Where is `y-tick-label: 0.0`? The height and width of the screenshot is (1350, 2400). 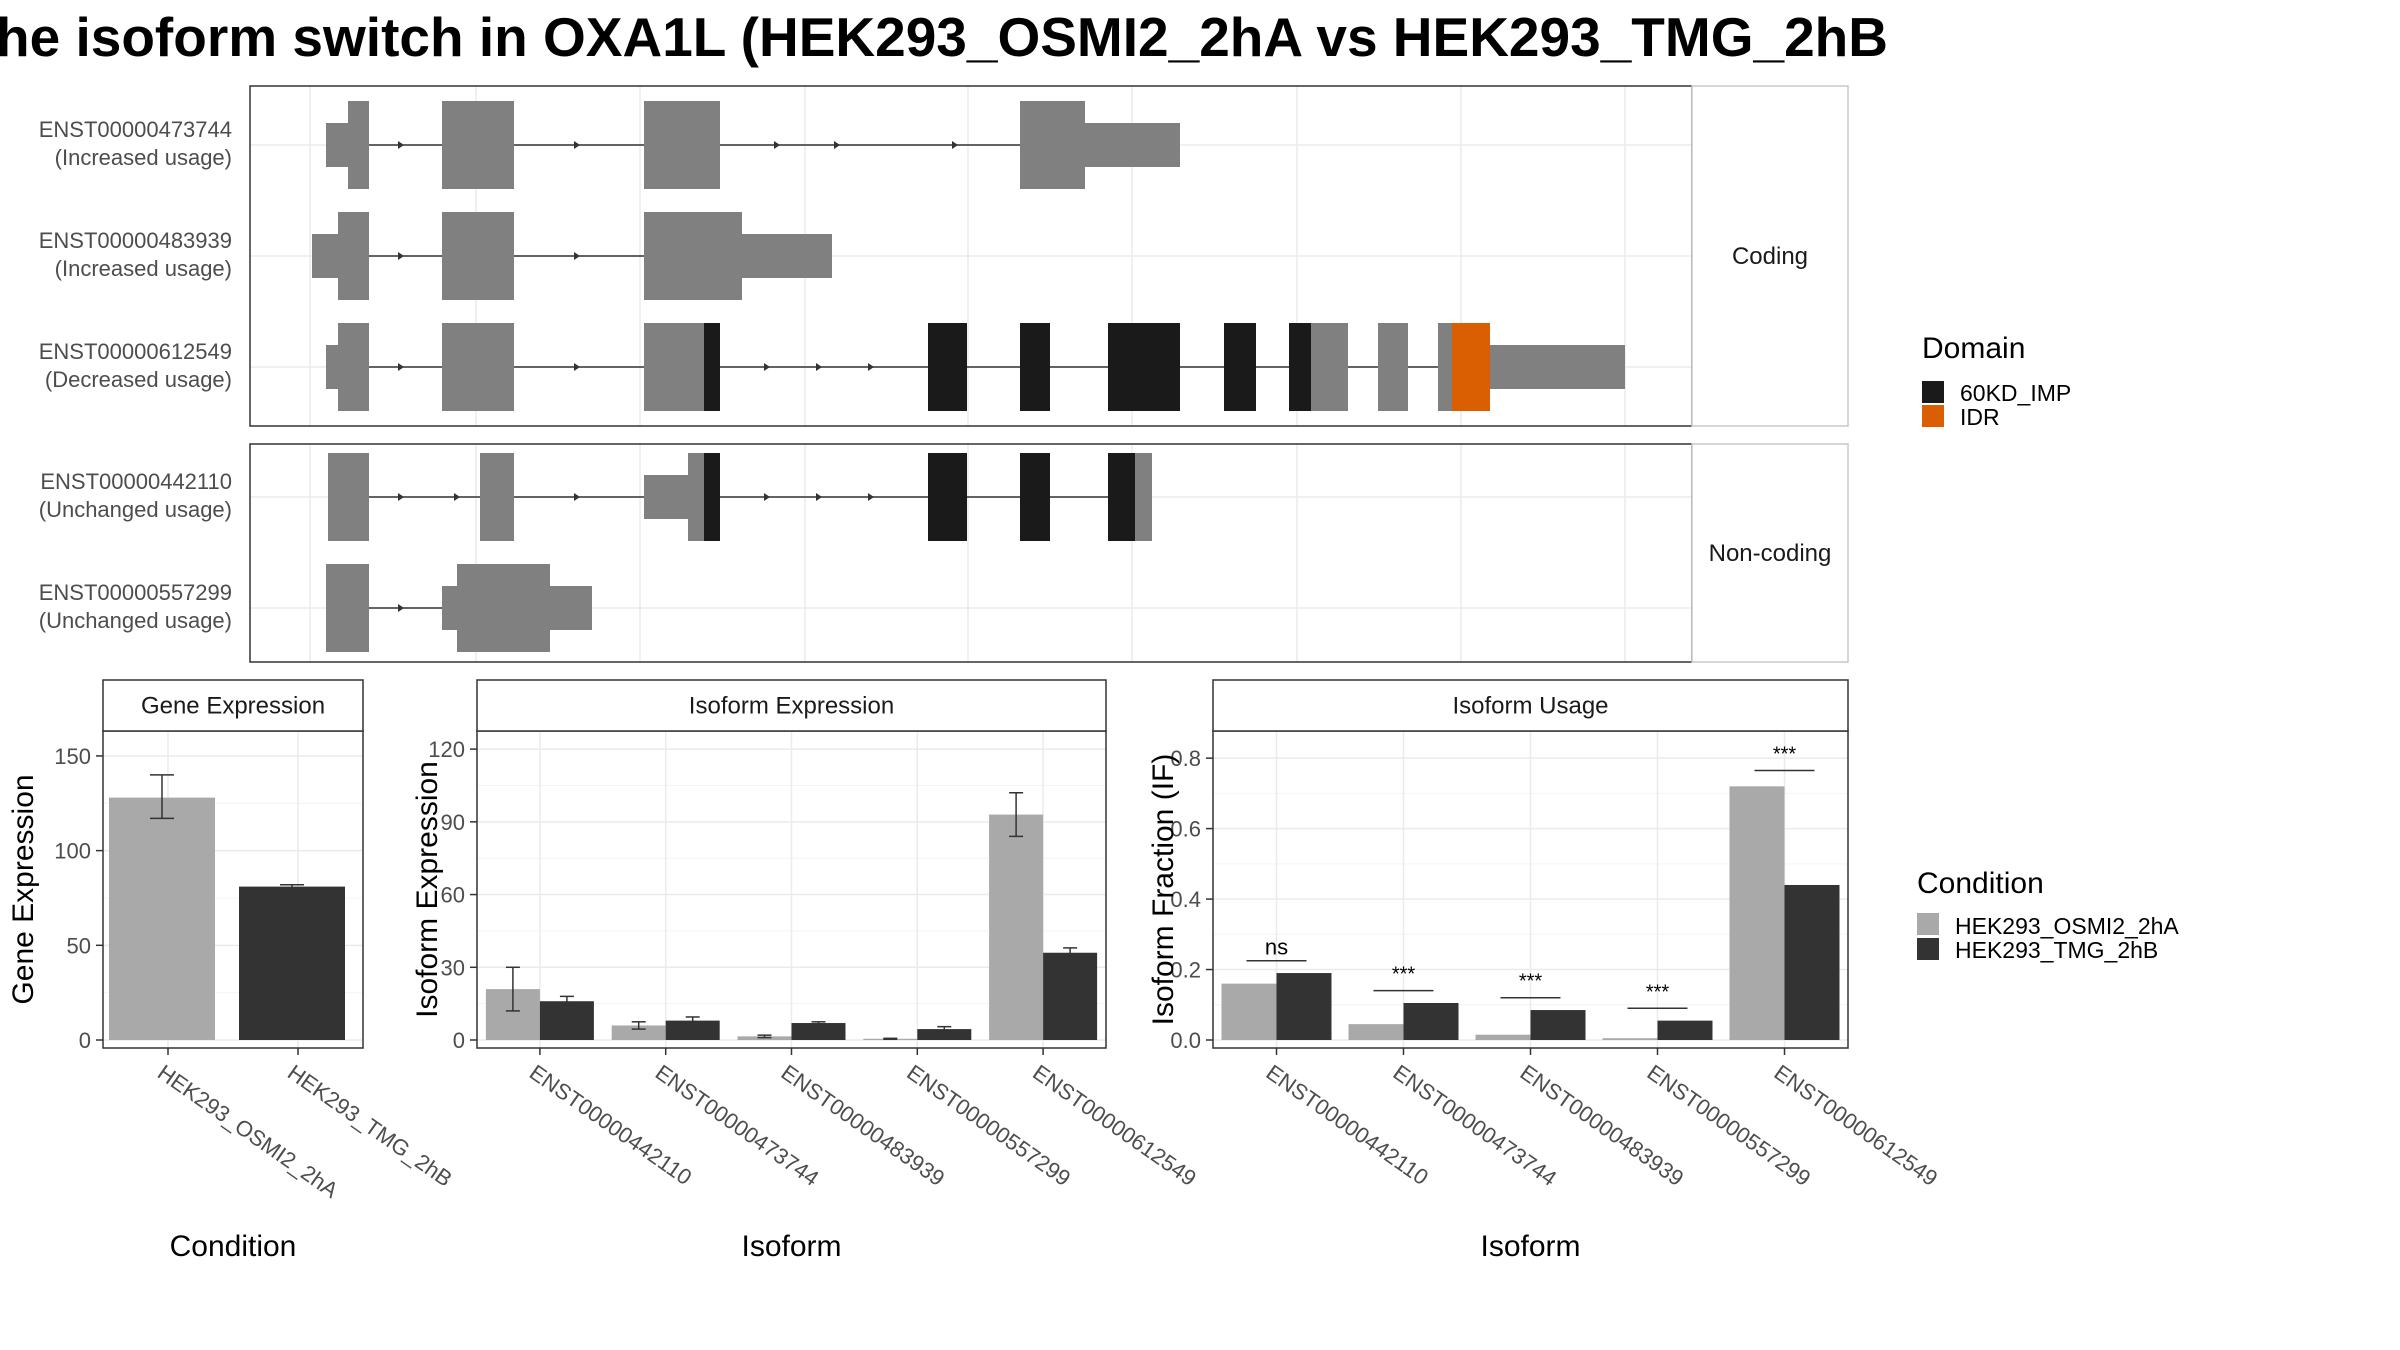 y-tick-label: 0.0 is located at coordinates (1185, 1040).